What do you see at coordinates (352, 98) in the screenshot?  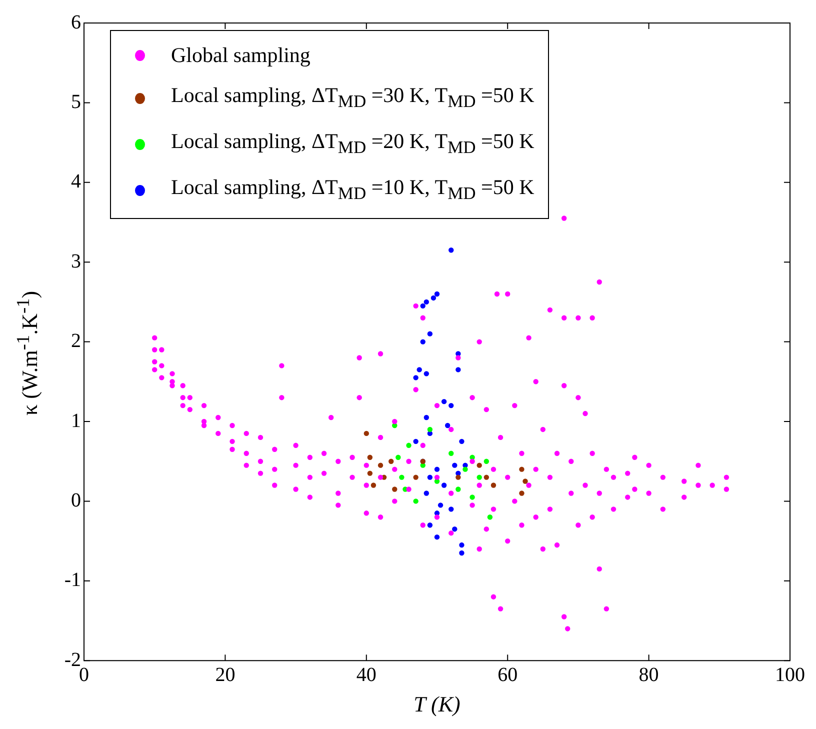 I see `legend-label: Local sampling, ΔT$_{MD}$ =30 K, T$_{MD}$ =50 K` at bounding box center [352, 98].